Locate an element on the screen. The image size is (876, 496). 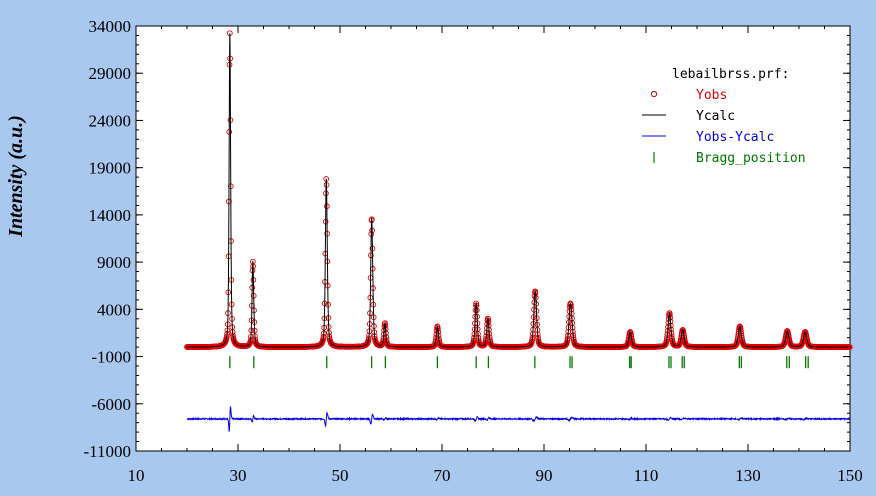
difference-line is located at coordinates (518, 419).